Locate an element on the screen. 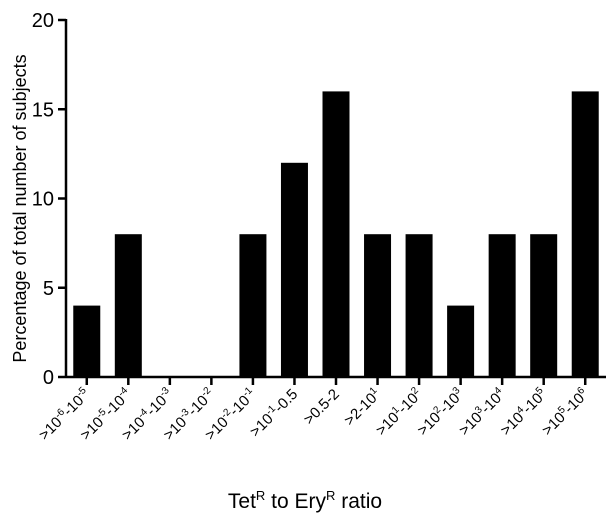 The width and height of the screenshot is (611, 520). y-tick-label-1: 5 is located at coordinates (48, 289).